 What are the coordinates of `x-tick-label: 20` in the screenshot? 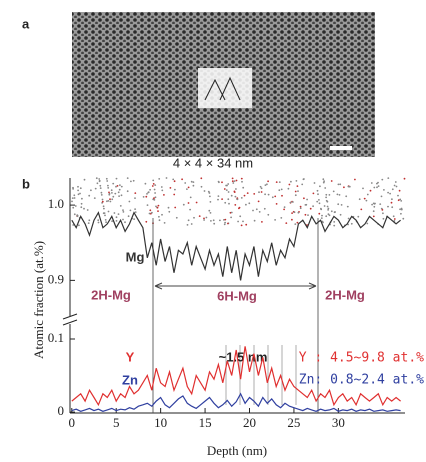 It's located at (249, 422).